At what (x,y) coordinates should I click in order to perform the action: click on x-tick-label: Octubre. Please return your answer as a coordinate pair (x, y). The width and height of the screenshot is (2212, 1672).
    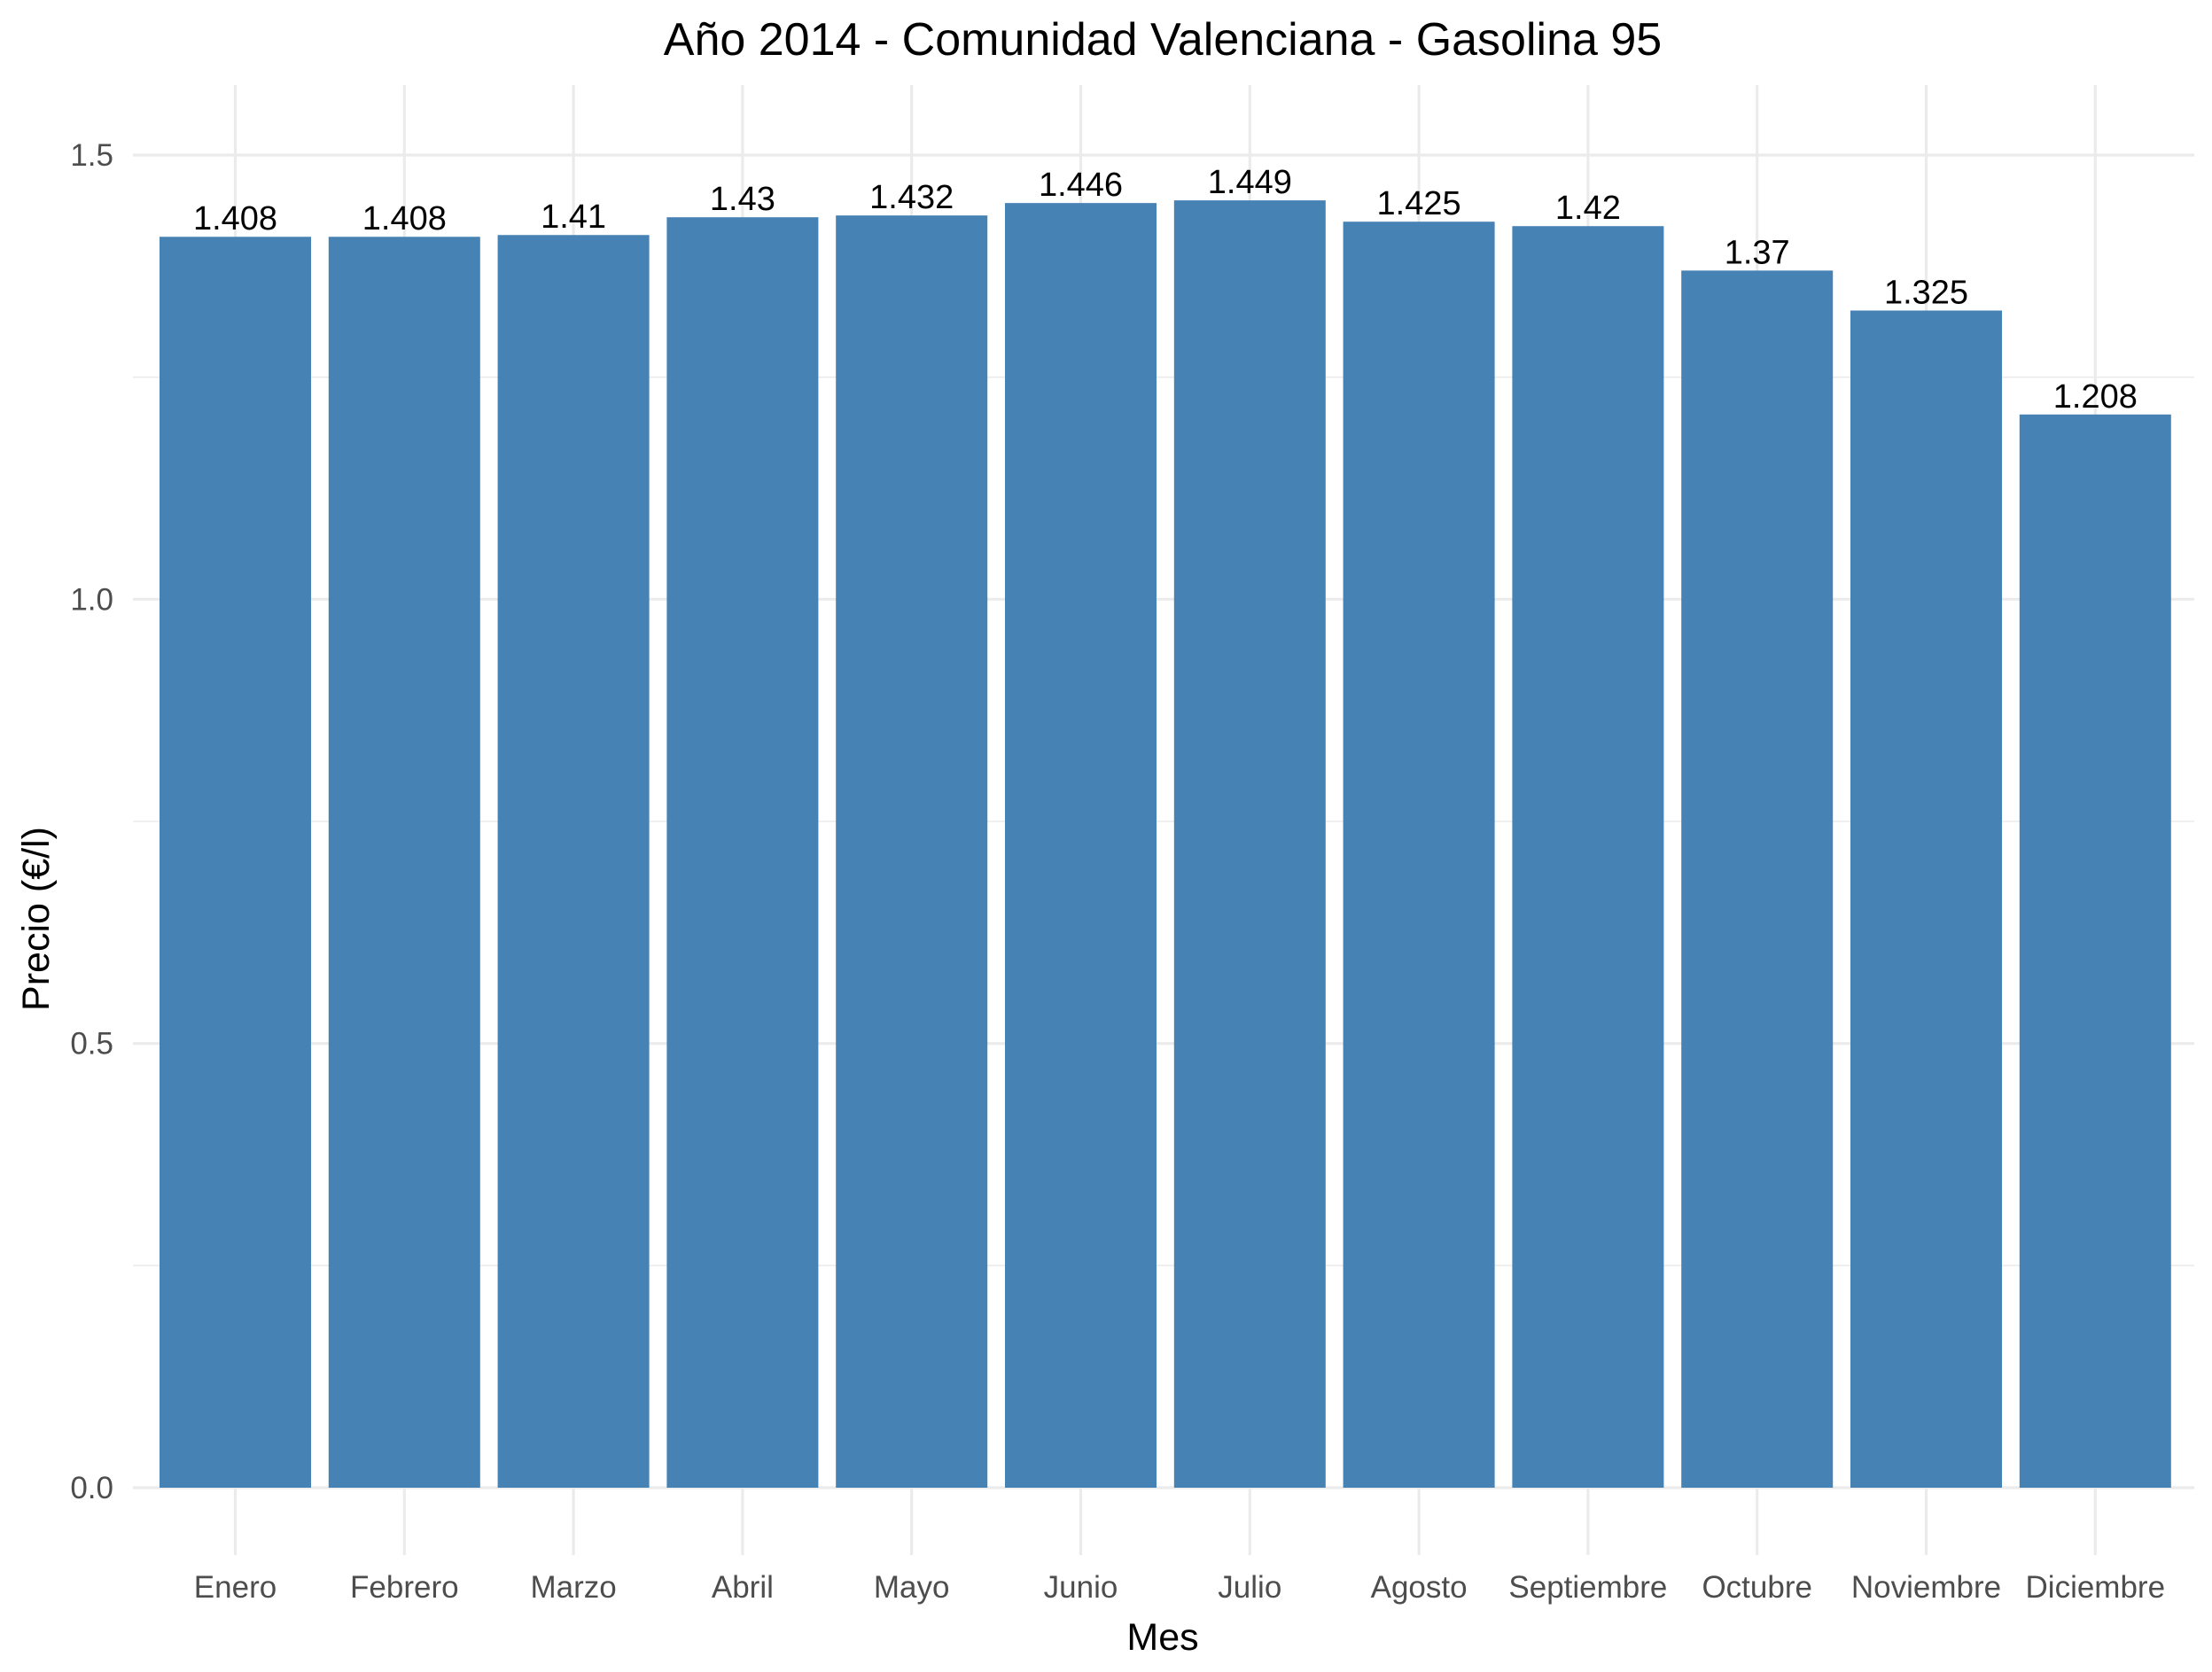
    Looking at the image, I should click on (1757, 1588).